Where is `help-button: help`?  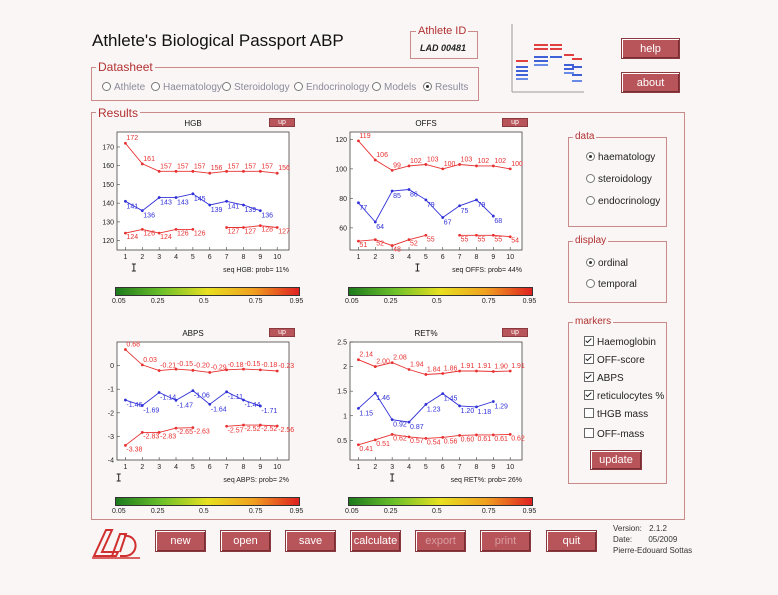 help-button: help is located at coordinates (650, 48).